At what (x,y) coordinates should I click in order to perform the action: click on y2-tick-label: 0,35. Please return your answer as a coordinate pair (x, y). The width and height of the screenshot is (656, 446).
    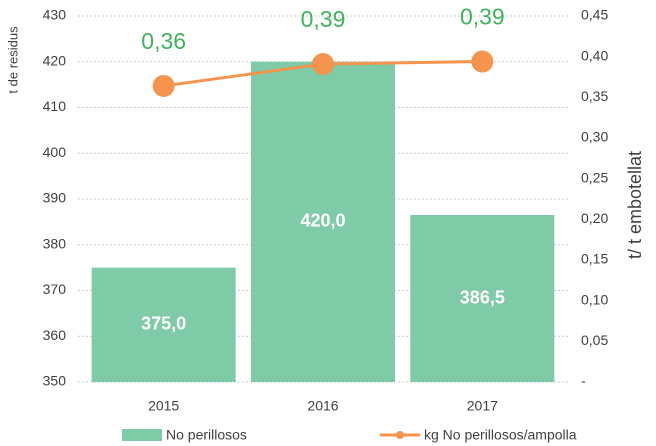
    Looking at the image, I should click on (594, 96).